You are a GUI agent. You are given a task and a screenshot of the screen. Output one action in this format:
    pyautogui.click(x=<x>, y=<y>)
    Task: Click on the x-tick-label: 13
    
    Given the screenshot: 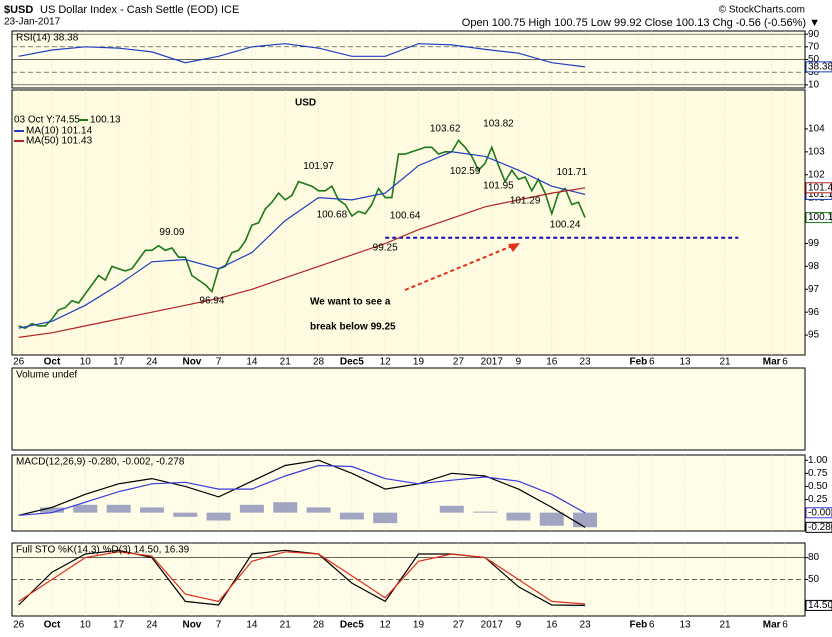 What is the action you would take?
    pyautogui.click(x=685, y=625)
    